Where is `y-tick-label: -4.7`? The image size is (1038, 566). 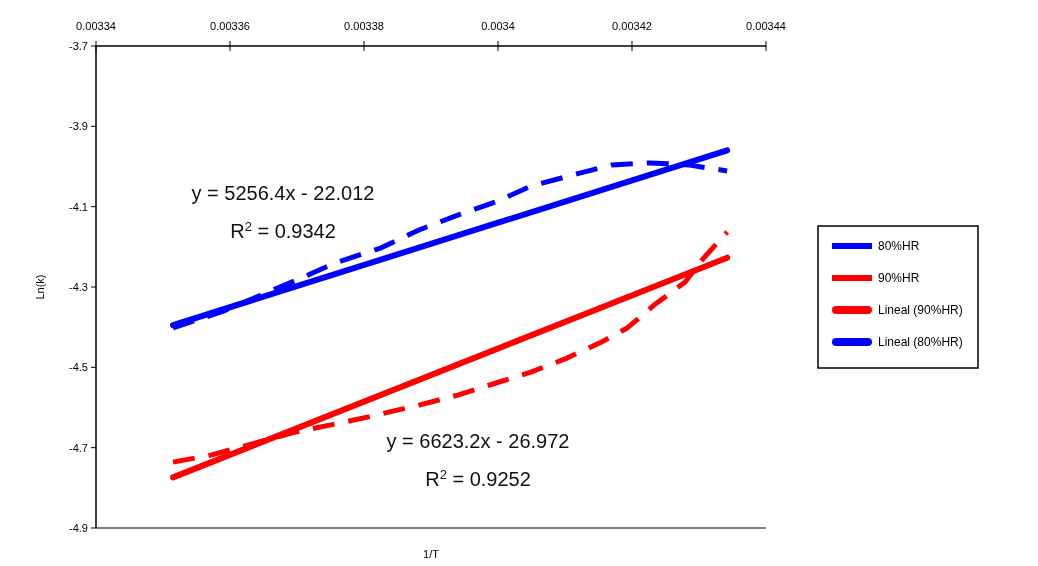
y-tick-label: -4.7 is located at coordinates (78, 447).